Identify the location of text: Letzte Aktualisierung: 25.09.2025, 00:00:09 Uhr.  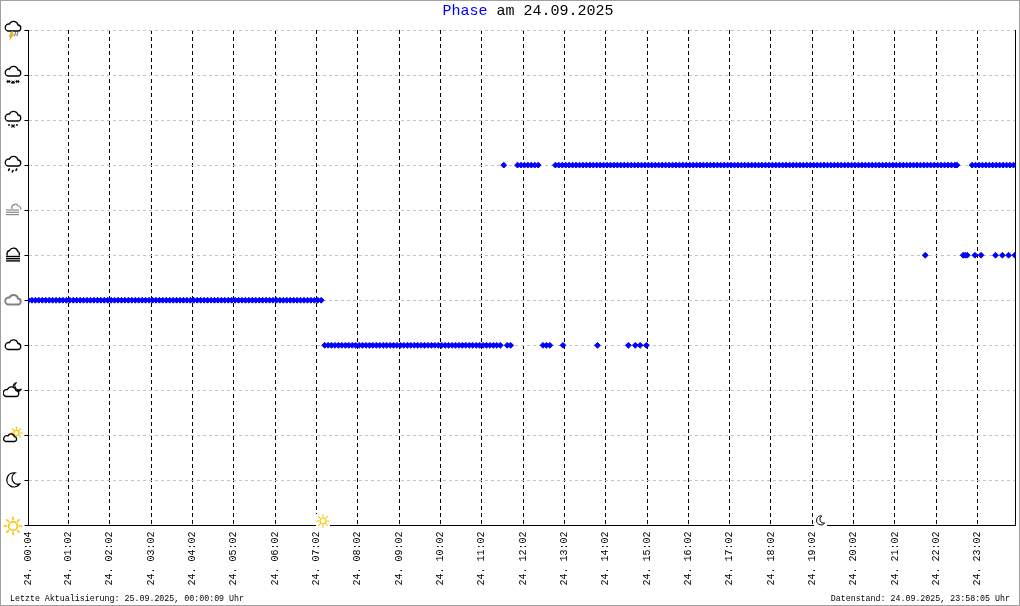
(127, 599).